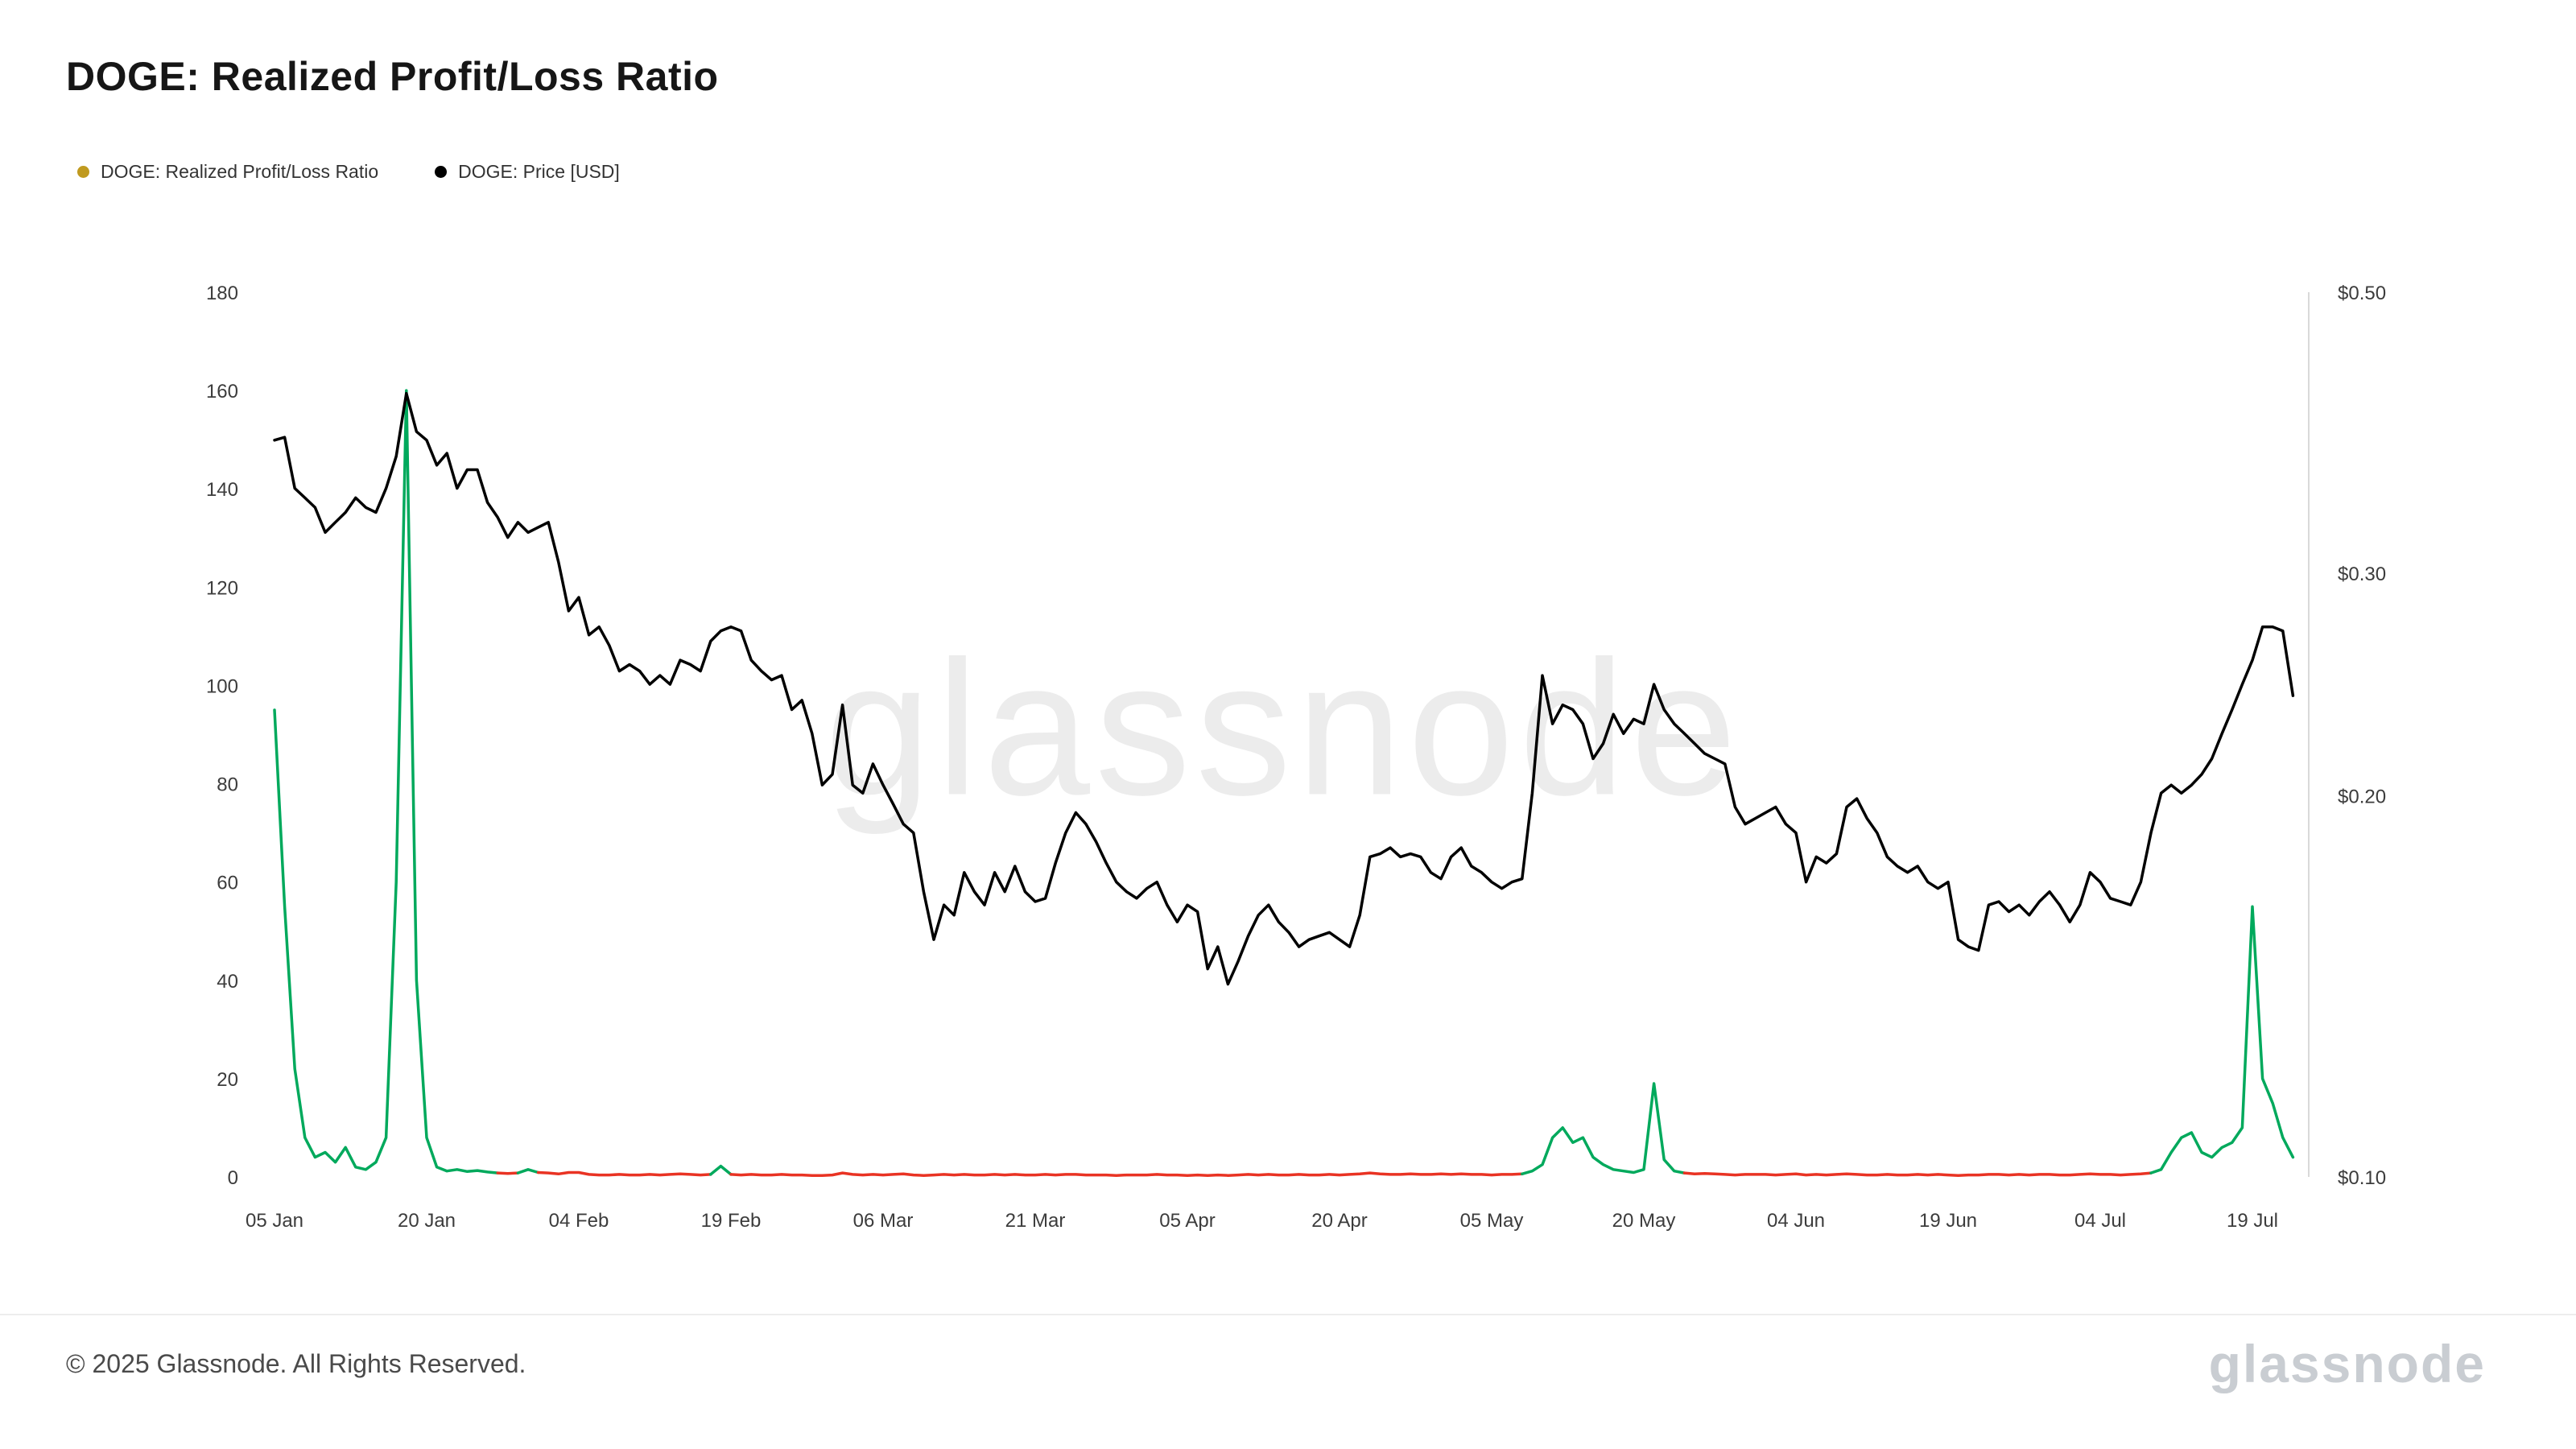  What do you see at coordinates (1288, 1314) in the screenshot?
I see `footer-divider` at bounding box center [1288, 1314].